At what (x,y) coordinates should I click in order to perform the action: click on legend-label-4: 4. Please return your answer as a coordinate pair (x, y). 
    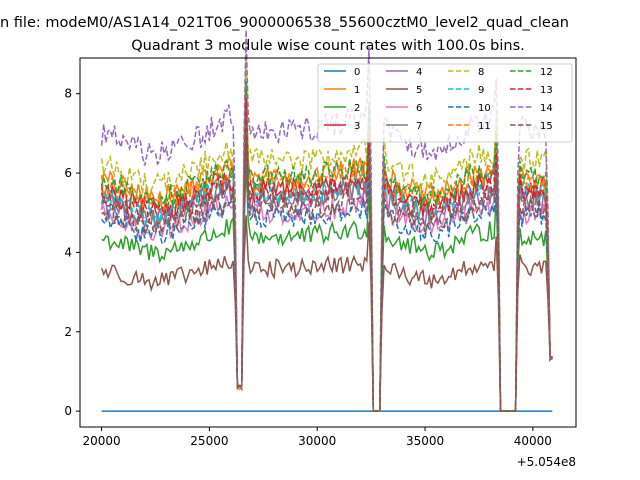
    Looking at the image, I should click on (419, 72).